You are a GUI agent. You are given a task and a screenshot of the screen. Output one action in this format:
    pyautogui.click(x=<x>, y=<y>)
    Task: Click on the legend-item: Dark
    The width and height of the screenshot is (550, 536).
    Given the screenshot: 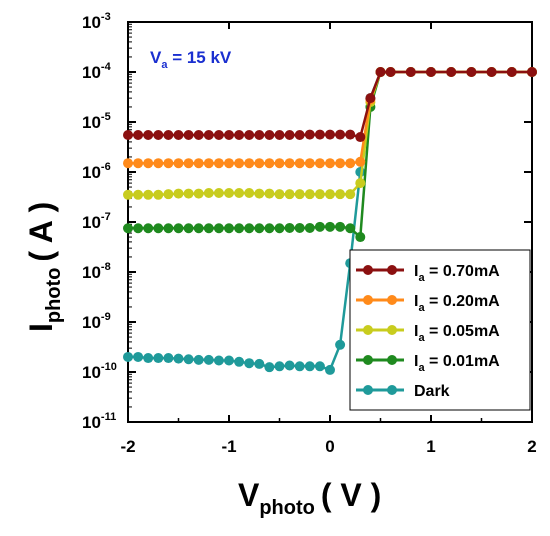 What is the action you would take?
    pyautogui.click(x=403, y=391)
    